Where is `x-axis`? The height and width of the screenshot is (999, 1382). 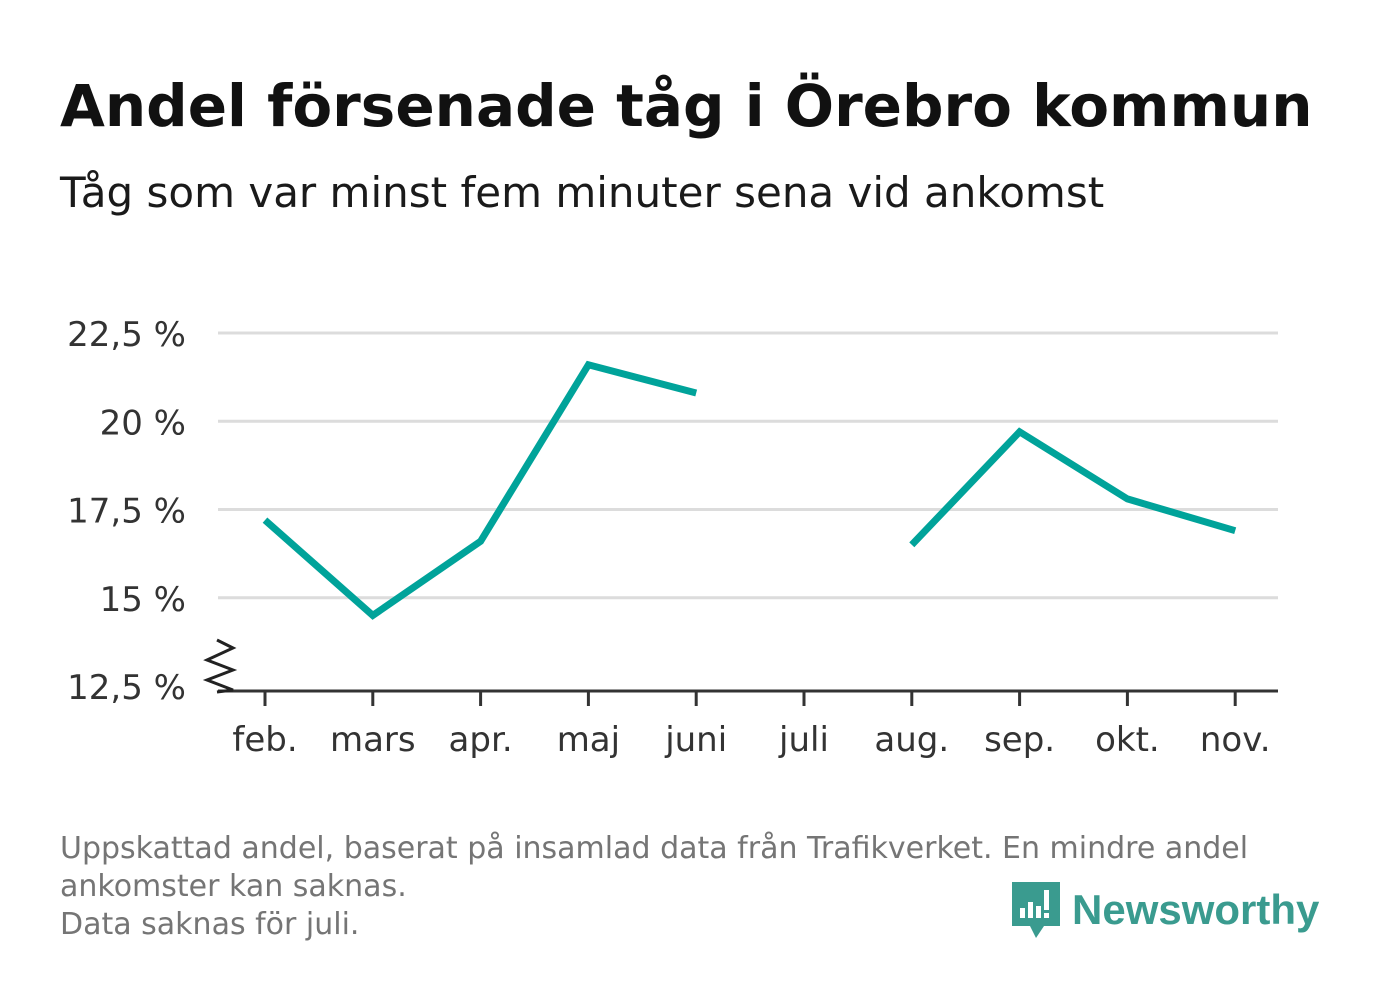
x-axis is located at coordinates (740, 672).